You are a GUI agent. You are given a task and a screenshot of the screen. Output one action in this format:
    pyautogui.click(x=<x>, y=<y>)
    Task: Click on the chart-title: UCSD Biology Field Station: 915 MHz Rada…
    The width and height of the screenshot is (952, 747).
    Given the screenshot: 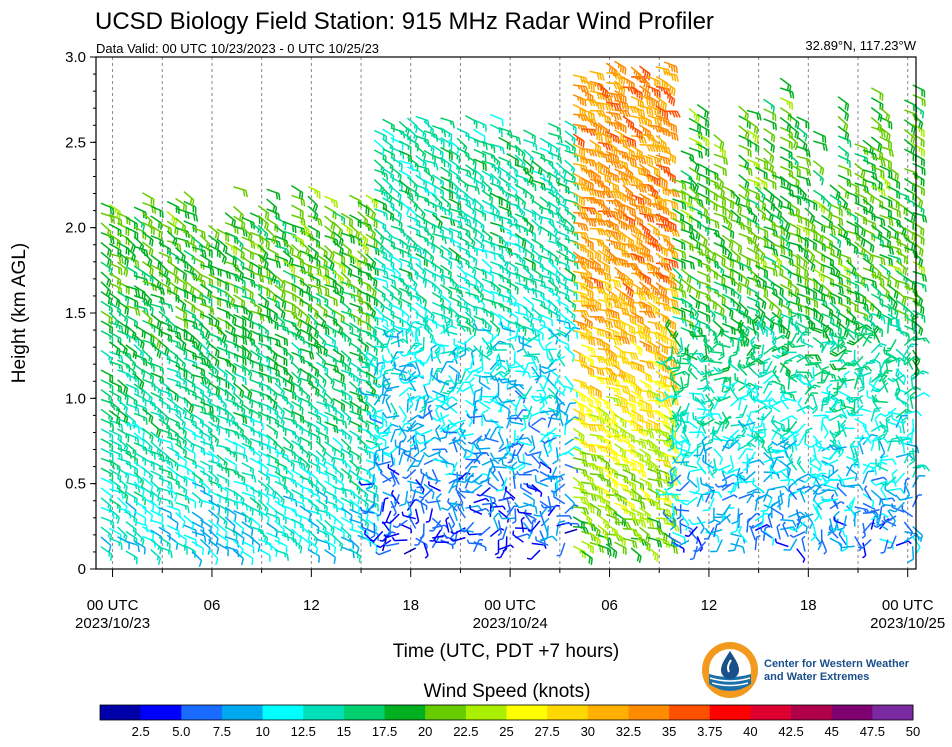 What is the action you would take?
    pyautogui.click(x=404, y=21)
    